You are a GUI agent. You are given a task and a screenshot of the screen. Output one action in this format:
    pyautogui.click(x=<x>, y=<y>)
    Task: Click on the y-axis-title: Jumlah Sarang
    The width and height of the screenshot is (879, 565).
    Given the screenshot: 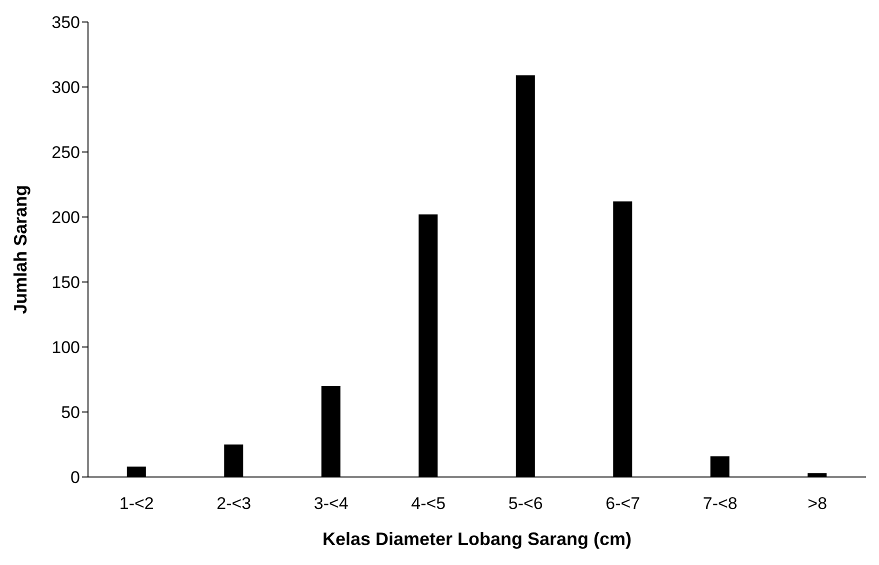 What is the action you would take?
    pyautogui.click(x=20, y=249)
    